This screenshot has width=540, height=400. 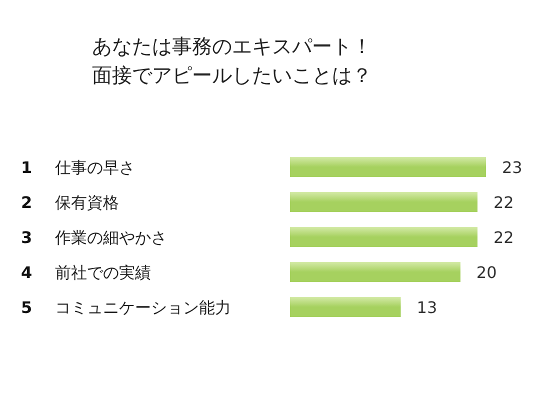 What do you see at coordinates (87, 202) in the screenshot?
I see `y-tick-label: 保有資格` at bounding box center [87, 202].